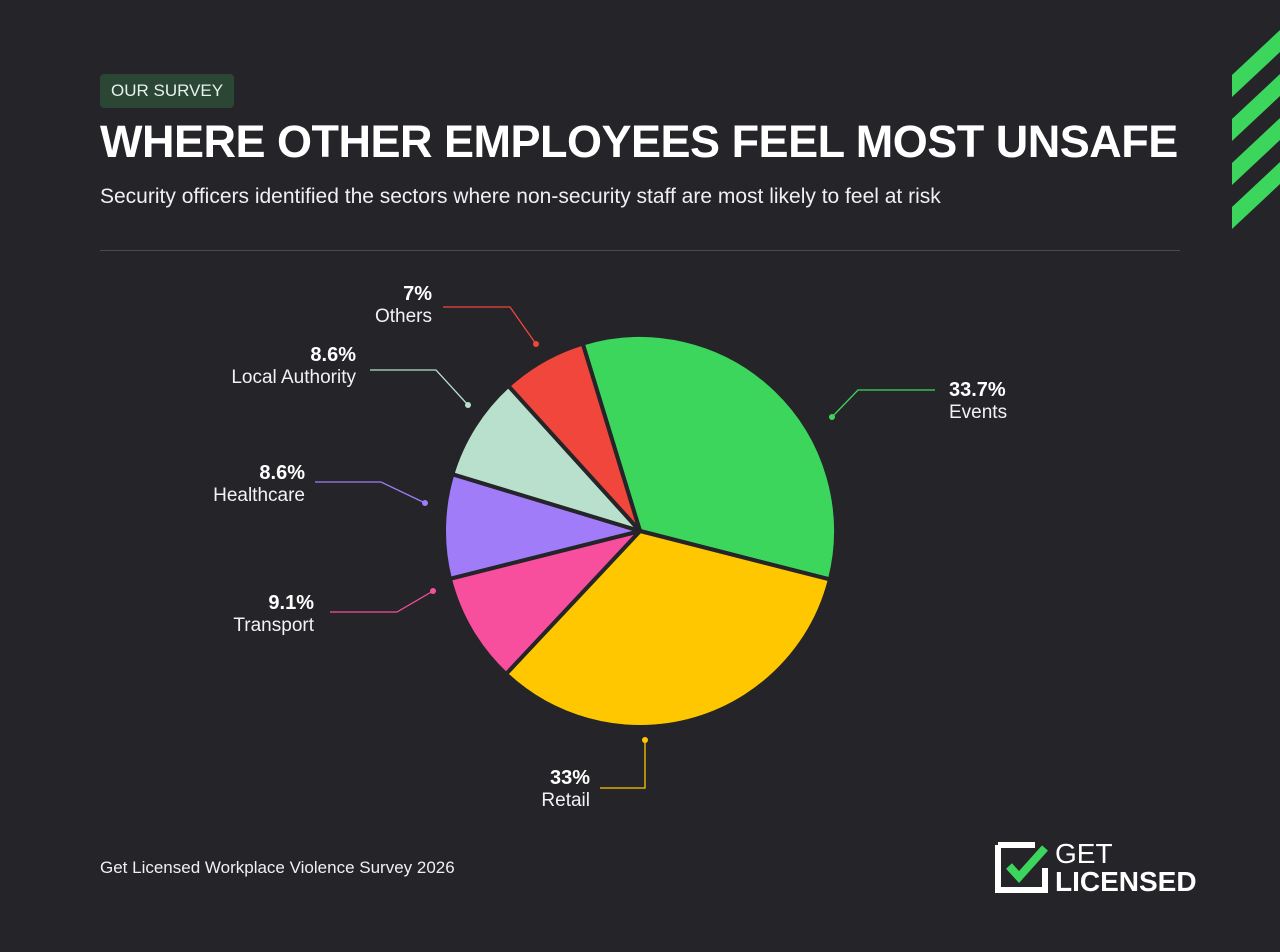 This screenshot has width=1280, height=952. I want to click on leader-local-authority, so click(419, 387).